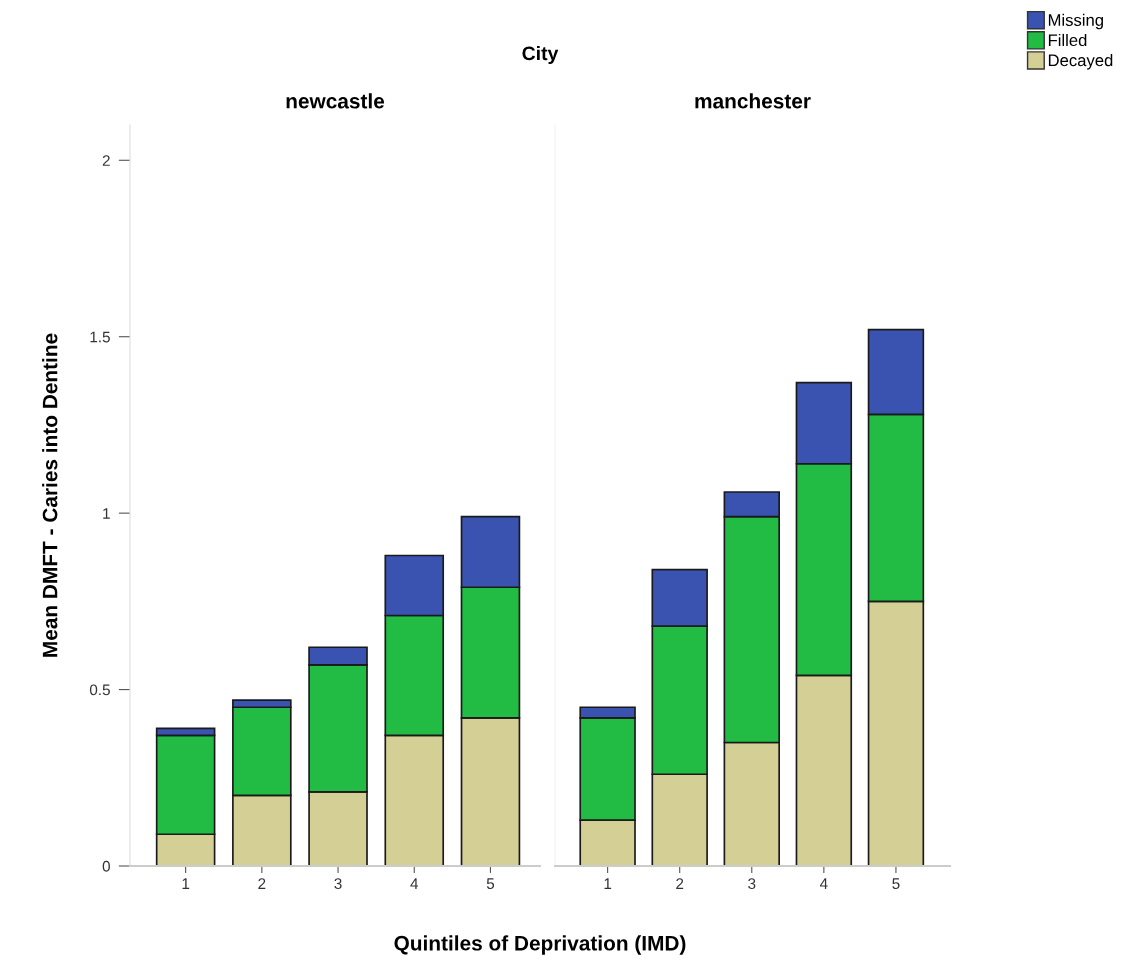 The height and width of the screenshot is (966, 1125). Describe the element at coordinates (335, 101) in the screenshot. I see `chart-title: newcastle` at that location.